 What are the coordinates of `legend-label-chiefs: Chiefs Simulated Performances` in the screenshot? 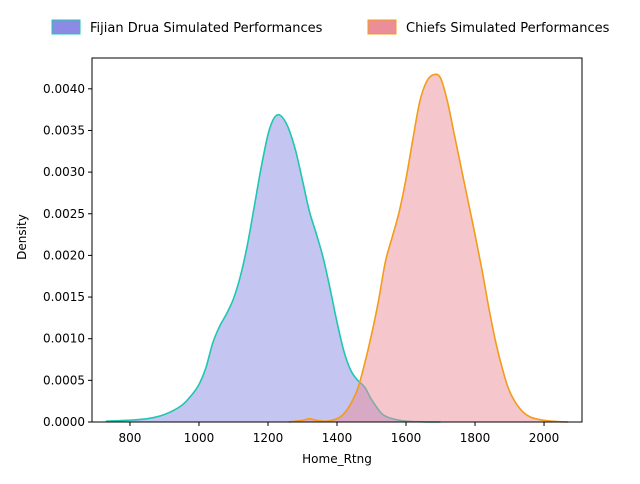 It's located at (508, 28).